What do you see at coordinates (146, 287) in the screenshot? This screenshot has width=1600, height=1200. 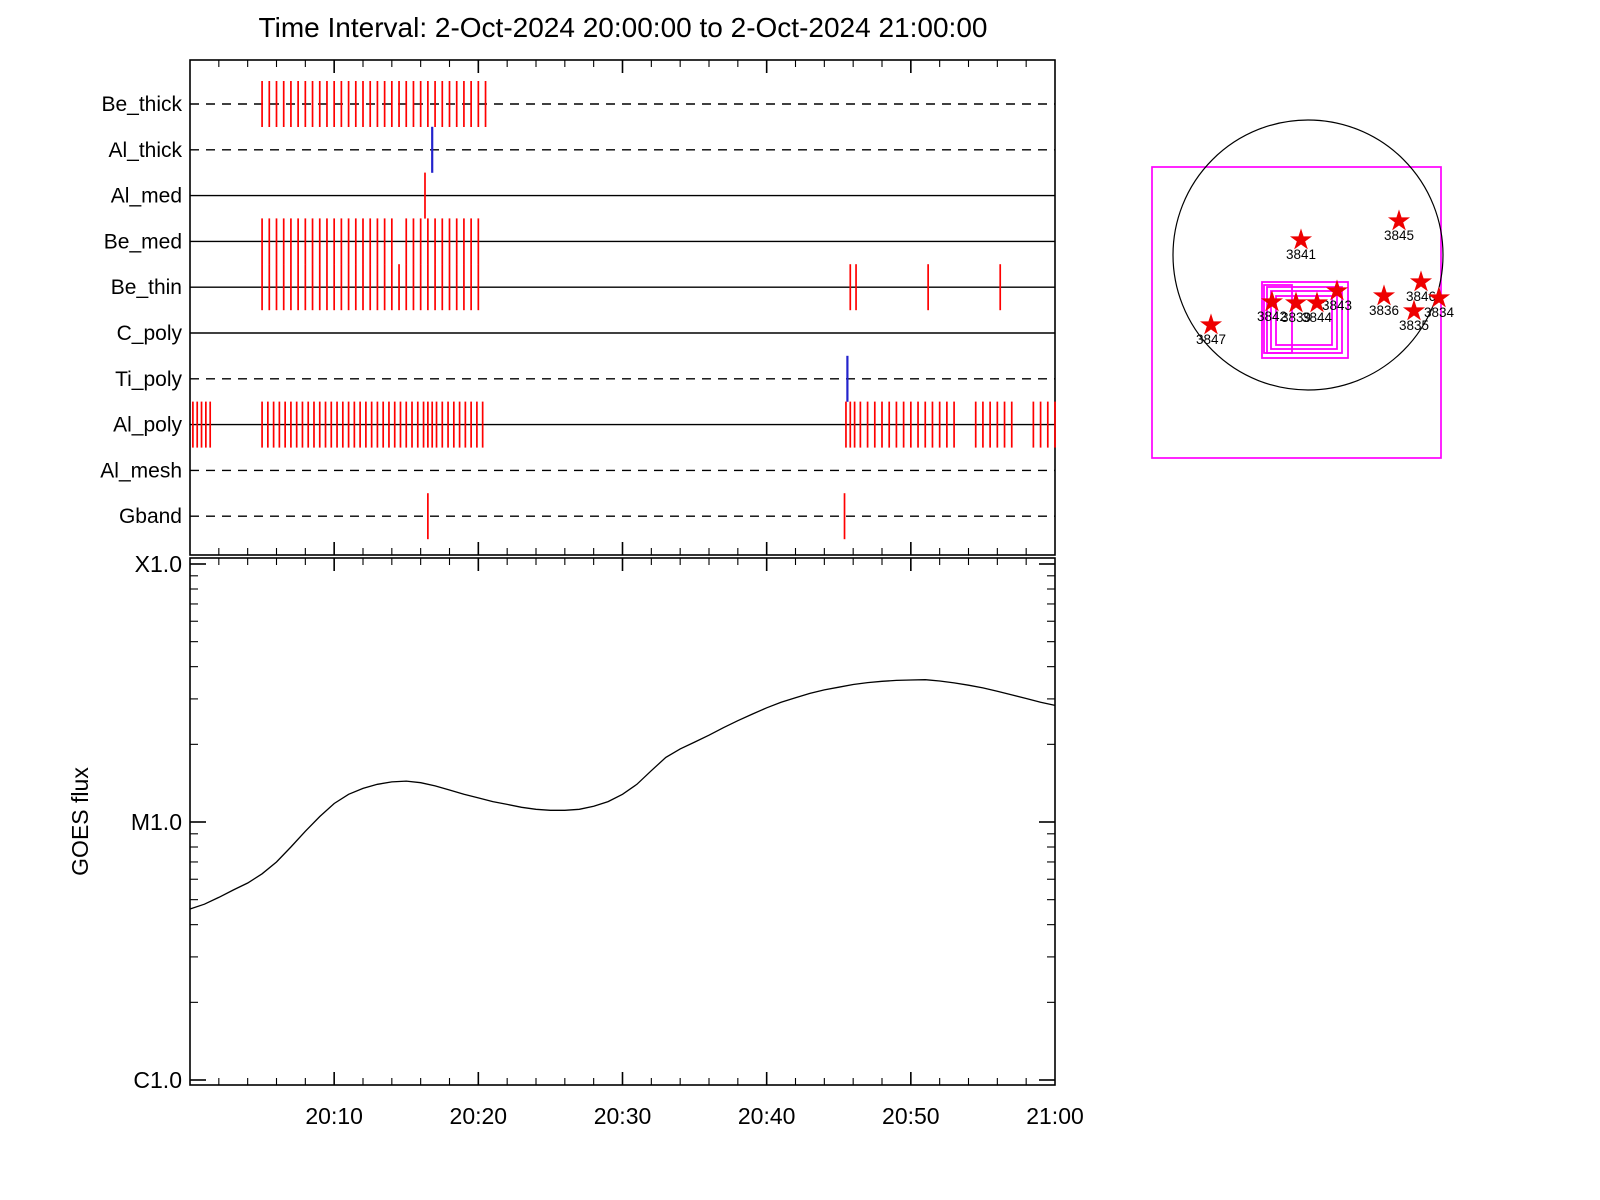 I see `timeline-row-label-Be_thin: Be_thin` at bounding box center [146, 287].